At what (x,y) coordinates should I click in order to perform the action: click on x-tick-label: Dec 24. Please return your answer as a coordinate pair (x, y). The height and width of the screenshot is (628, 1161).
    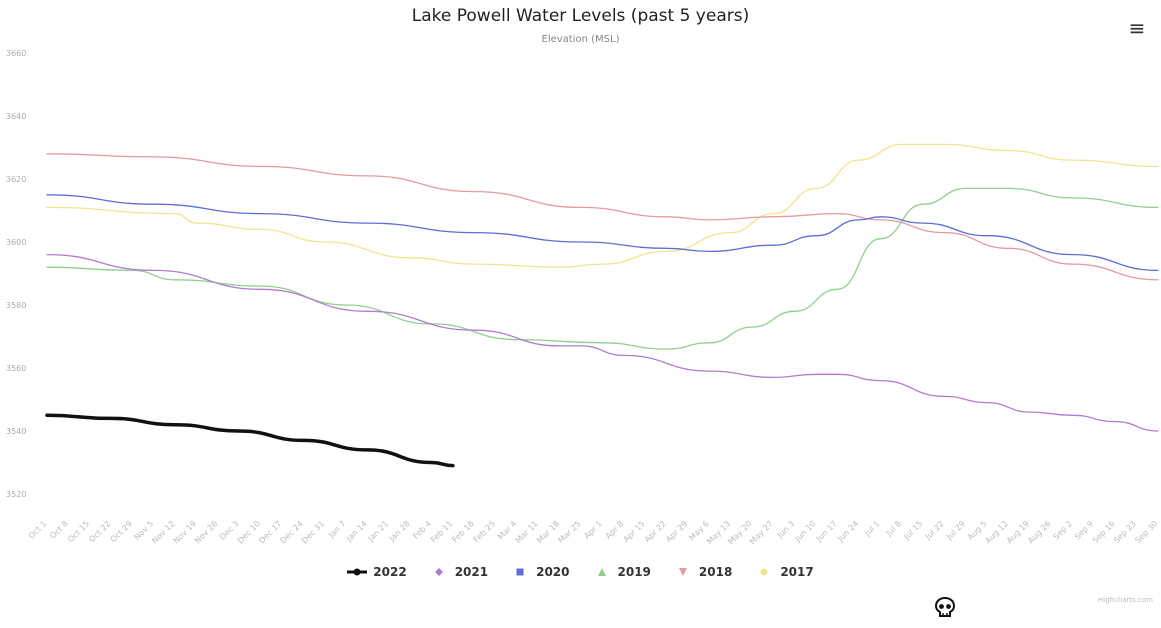
    Looking at the image, I should click on (291, 532).